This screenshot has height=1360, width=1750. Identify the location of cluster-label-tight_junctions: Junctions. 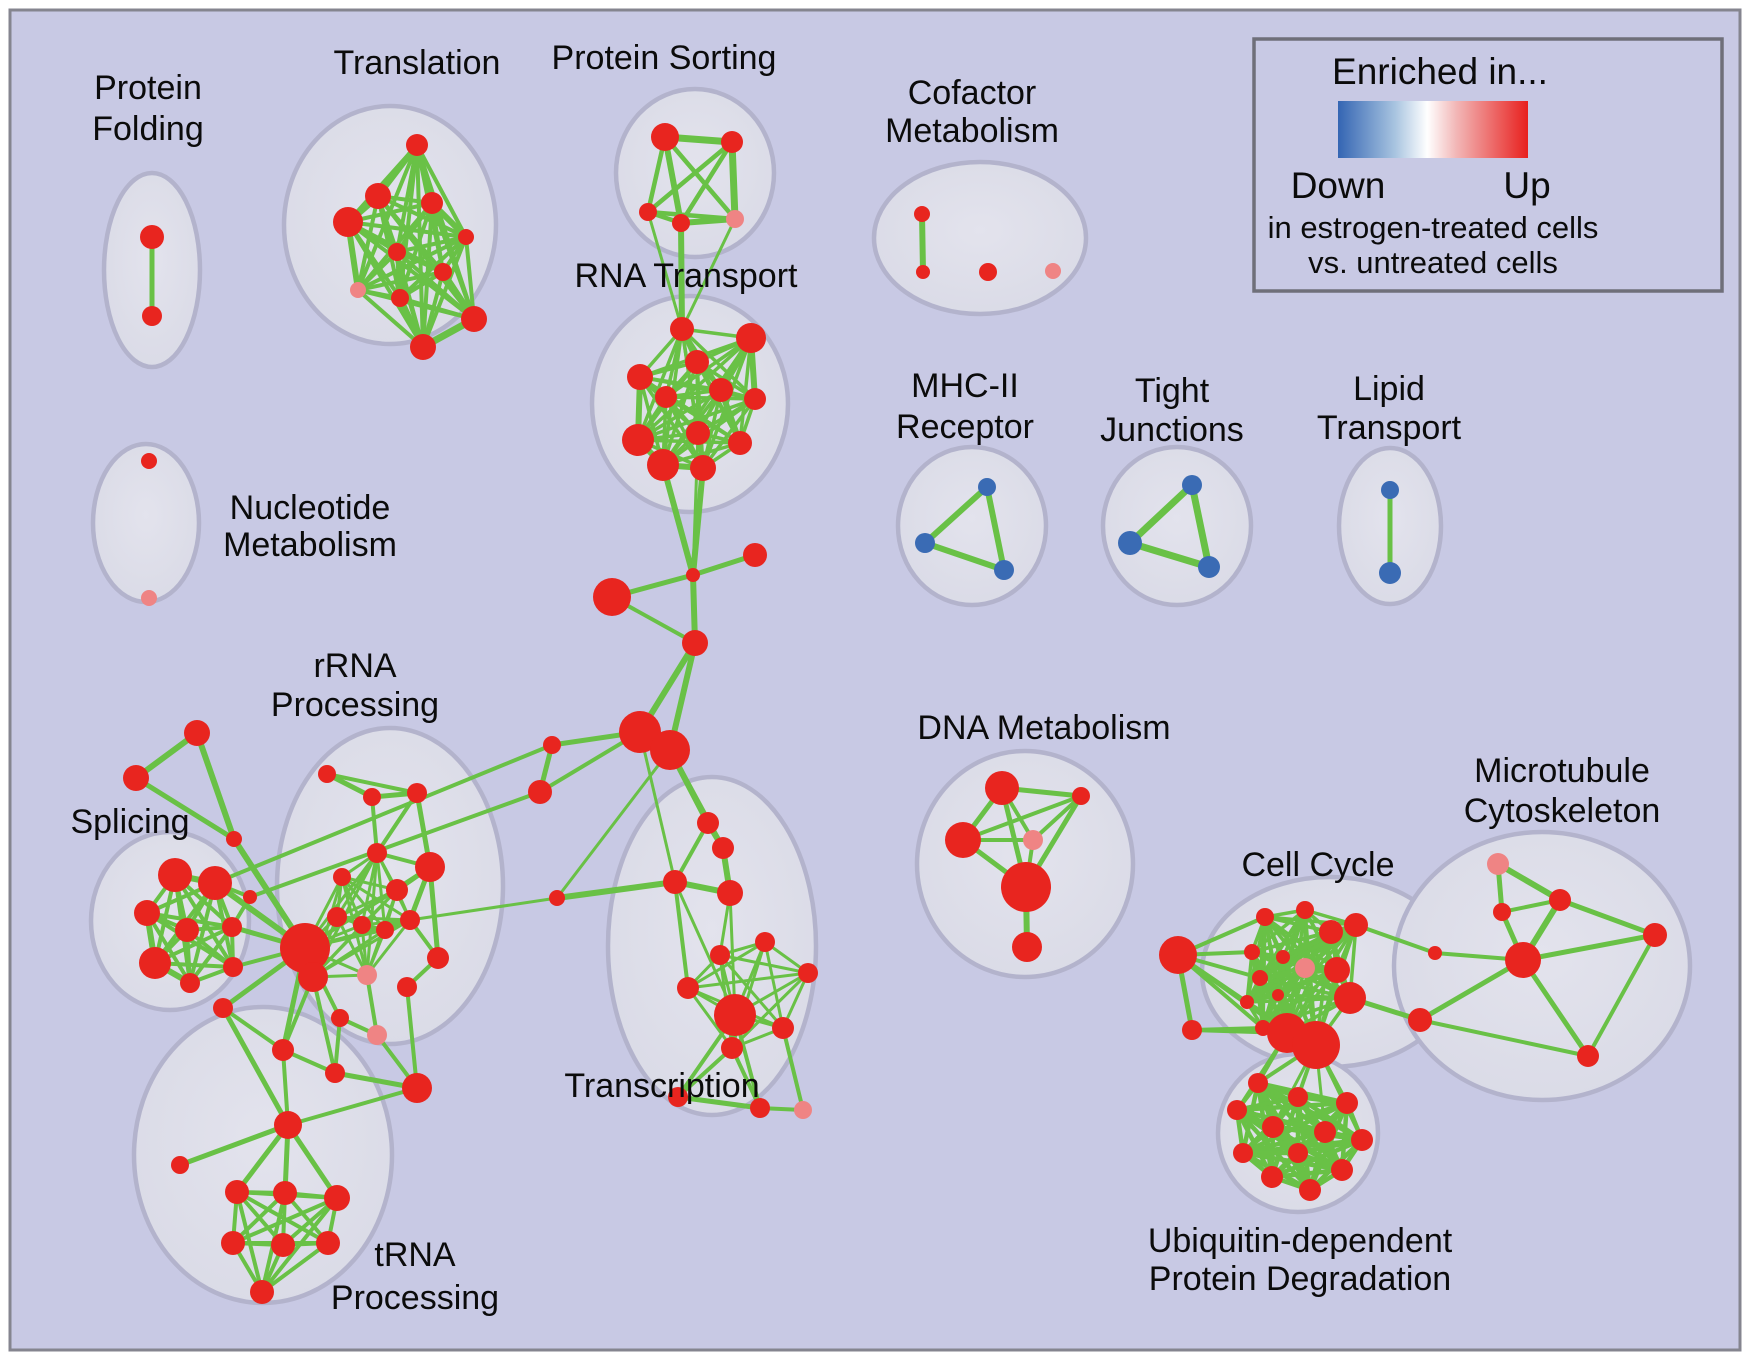
(1172, 430).